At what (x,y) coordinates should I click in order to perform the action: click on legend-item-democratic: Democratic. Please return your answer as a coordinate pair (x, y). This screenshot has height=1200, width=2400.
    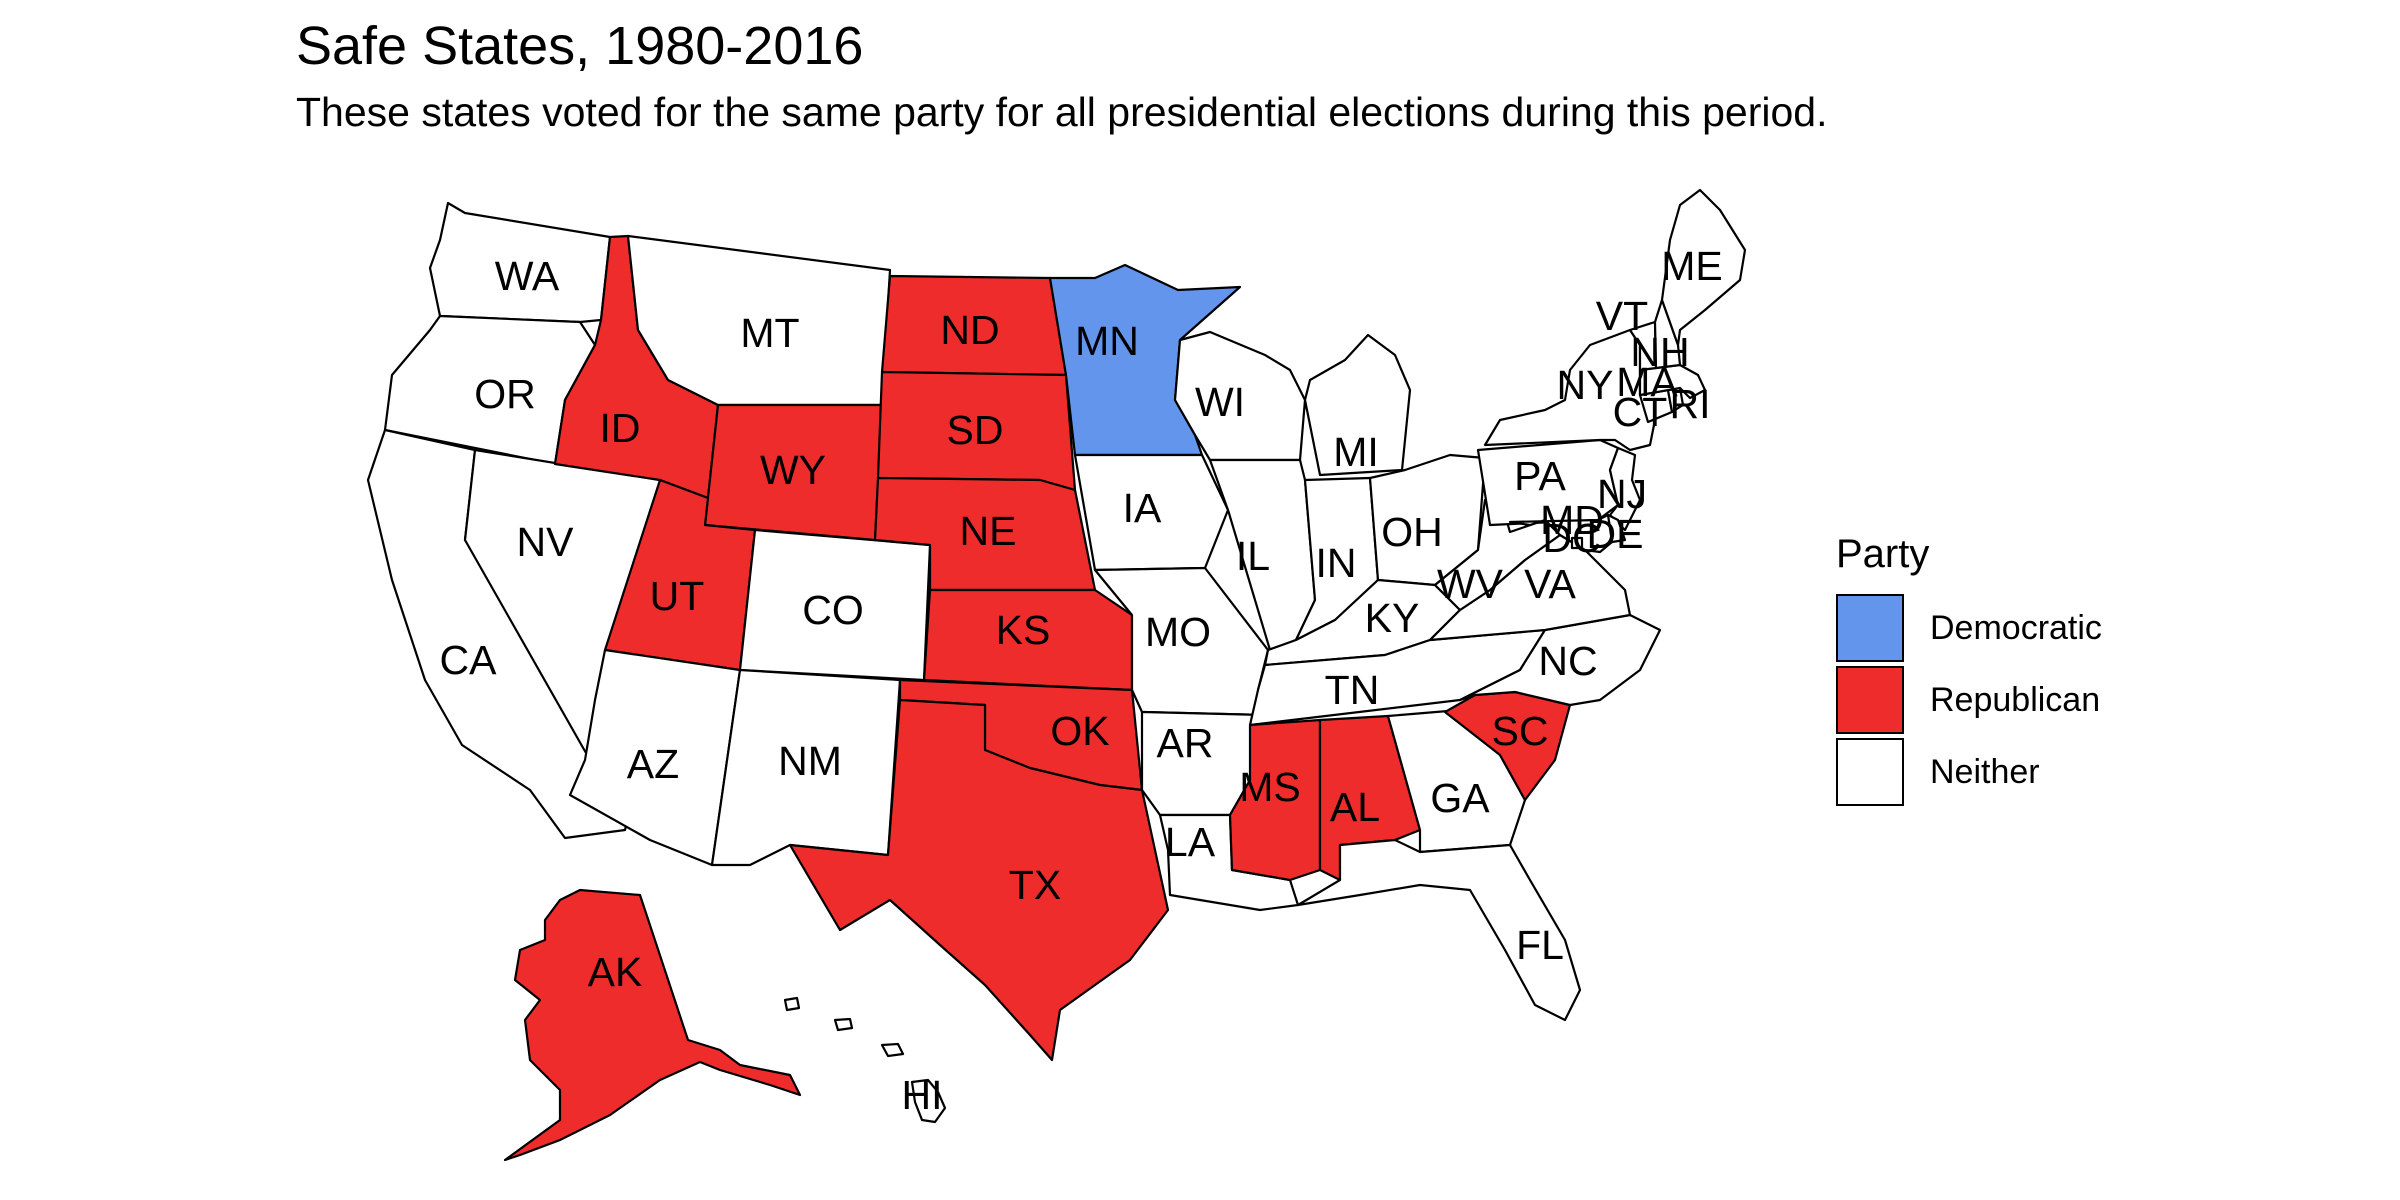
    Looking at the image, I should click on (1969, 628).